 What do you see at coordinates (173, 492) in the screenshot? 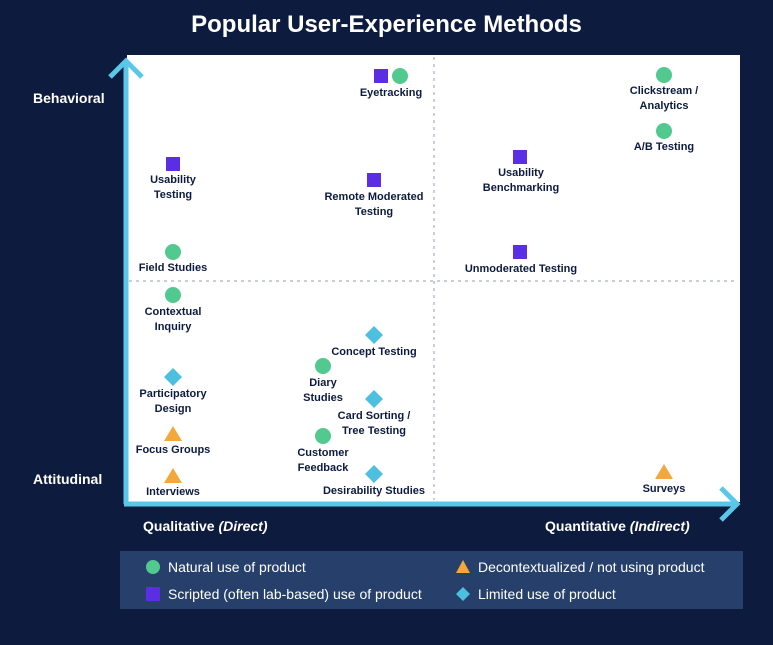
I see `method-label: Interviews` at bounding box center [173, 492].